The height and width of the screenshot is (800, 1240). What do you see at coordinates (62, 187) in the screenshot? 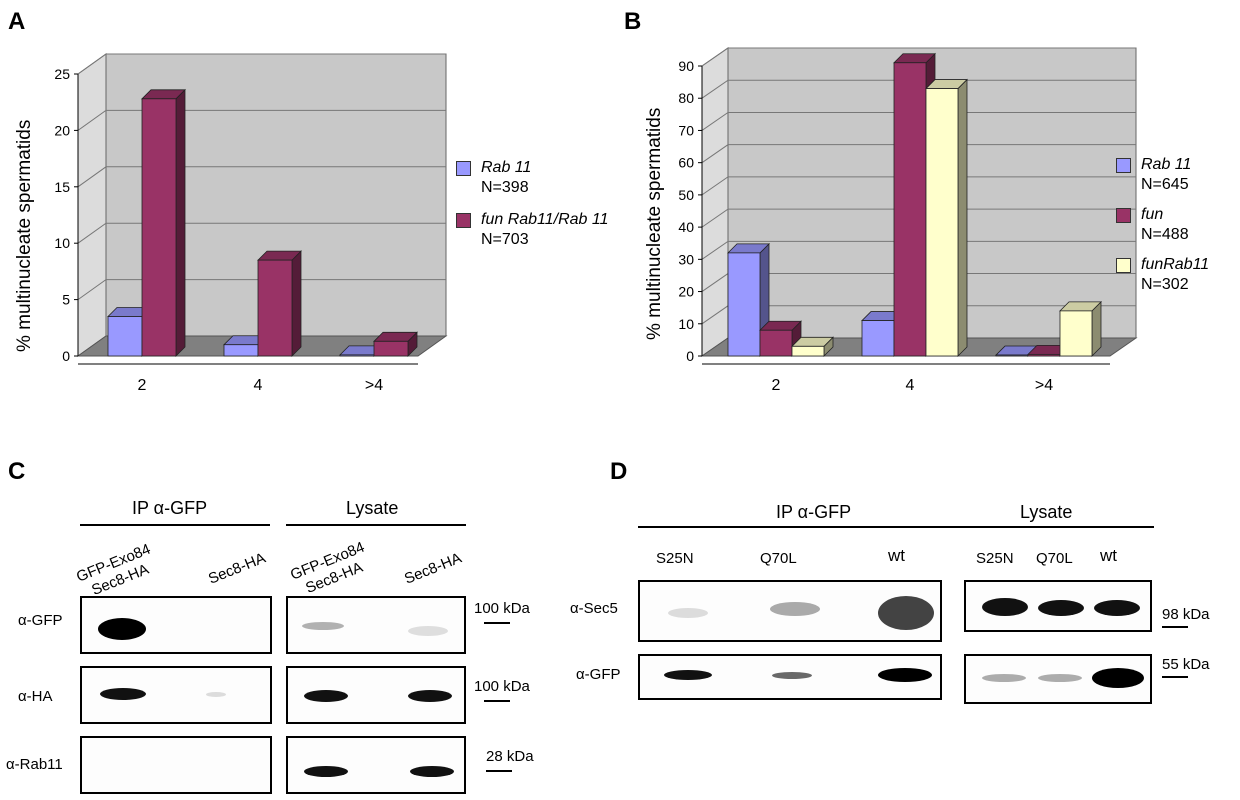
I see `y-tick-label: 15` at bounding box center [62, 187].